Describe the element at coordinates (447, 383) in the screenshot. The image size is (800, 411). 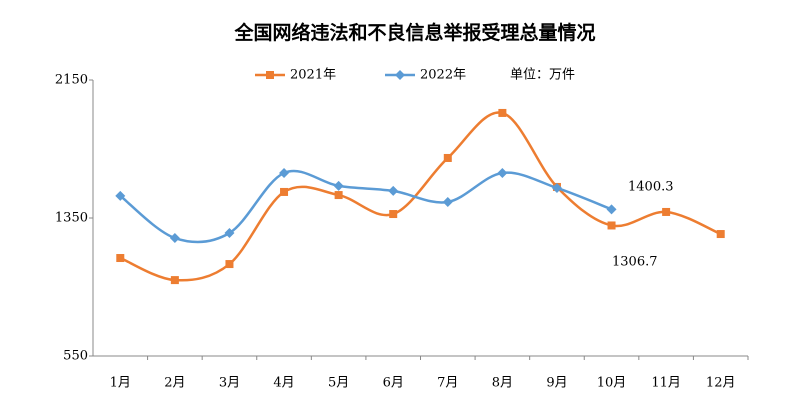
I see `x-tick-label: 7月` at that location.